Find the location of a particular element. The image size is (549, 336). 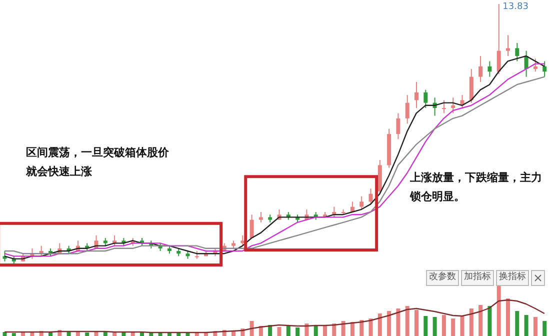

text: 加指标 is located at coordinates (477, 278).